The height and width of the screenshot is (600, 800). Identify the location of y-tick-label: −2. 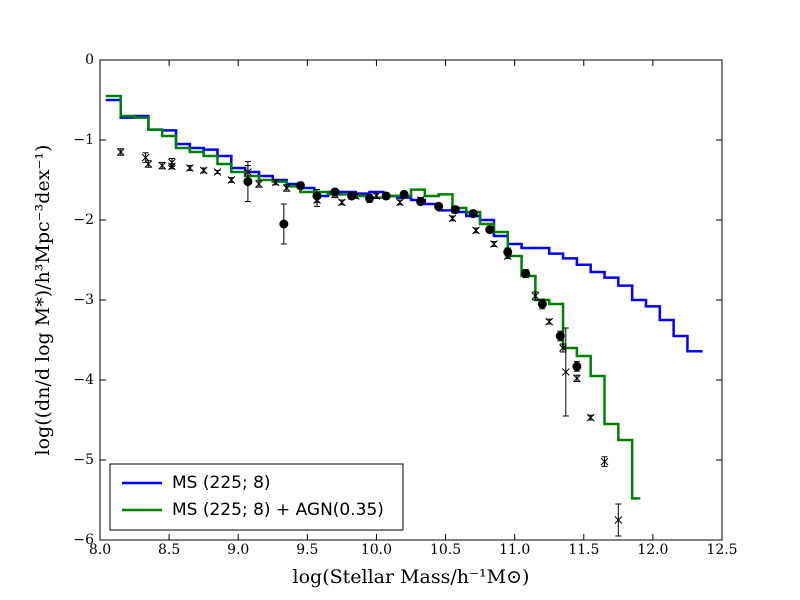
(83, 220).